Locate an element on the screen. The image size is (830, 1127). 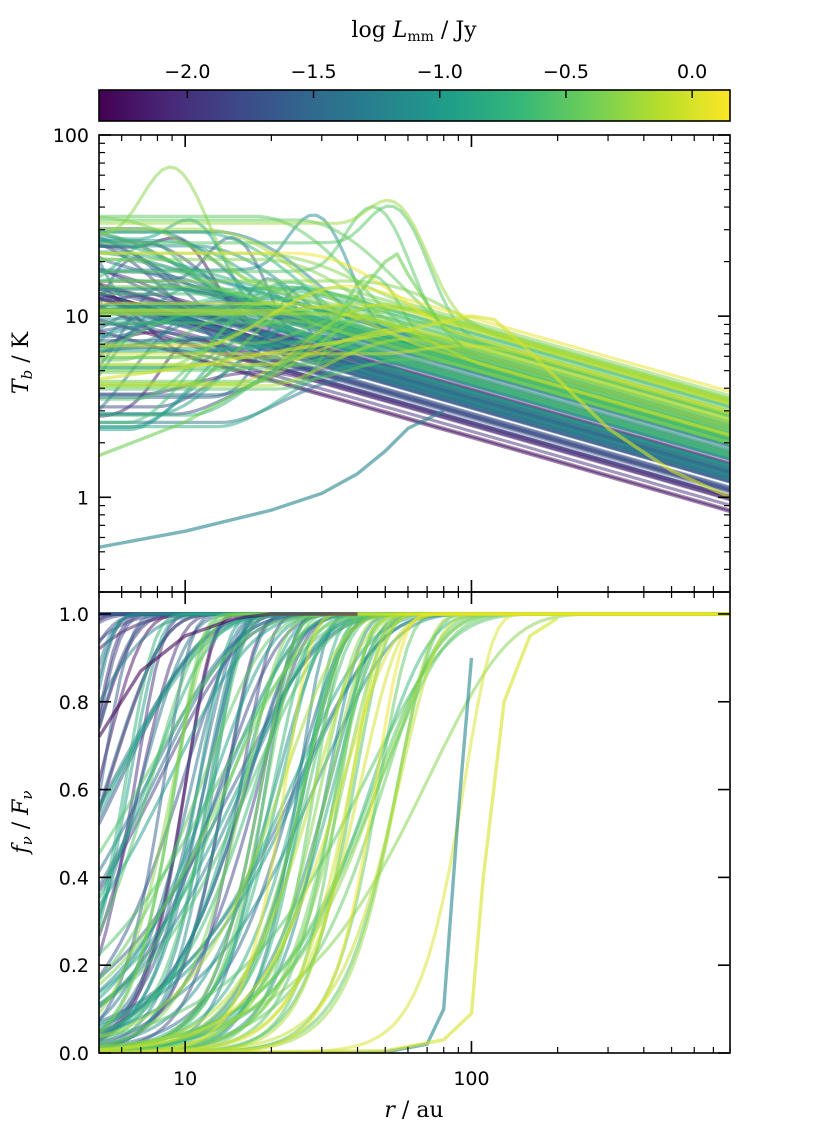
colorbar-gradient is located at coordinates (414, 105).